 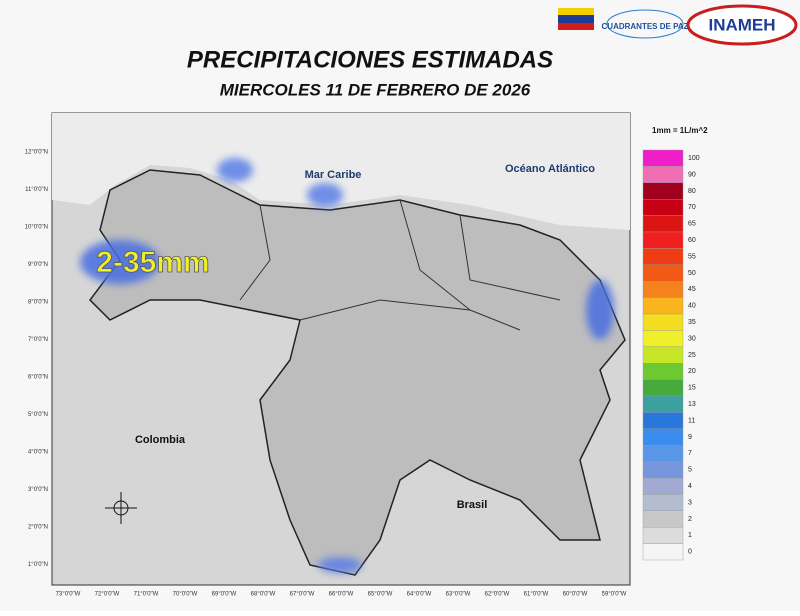 What do you see at coordinates (38, 340) in the screenshot?
I see `lat-label: 7°0'0"N` at bounding box center [38, 340].